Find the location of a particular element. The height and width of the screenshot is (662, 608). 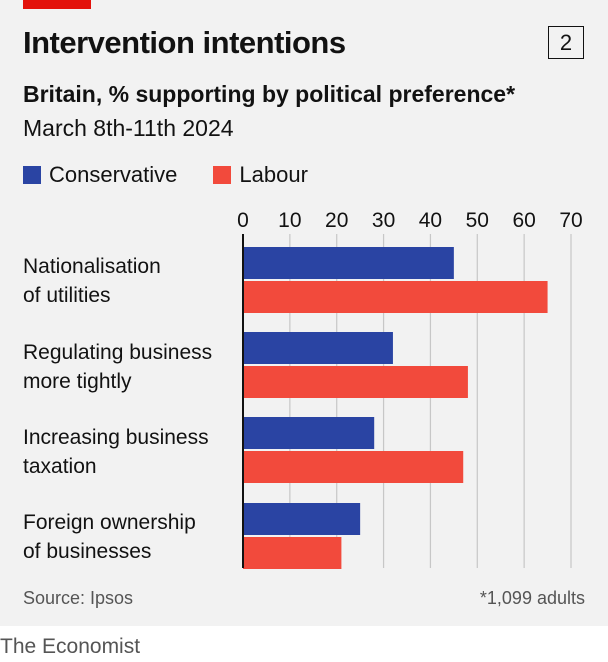

category-label-line: of utilities is located at coordinates (67, 295).